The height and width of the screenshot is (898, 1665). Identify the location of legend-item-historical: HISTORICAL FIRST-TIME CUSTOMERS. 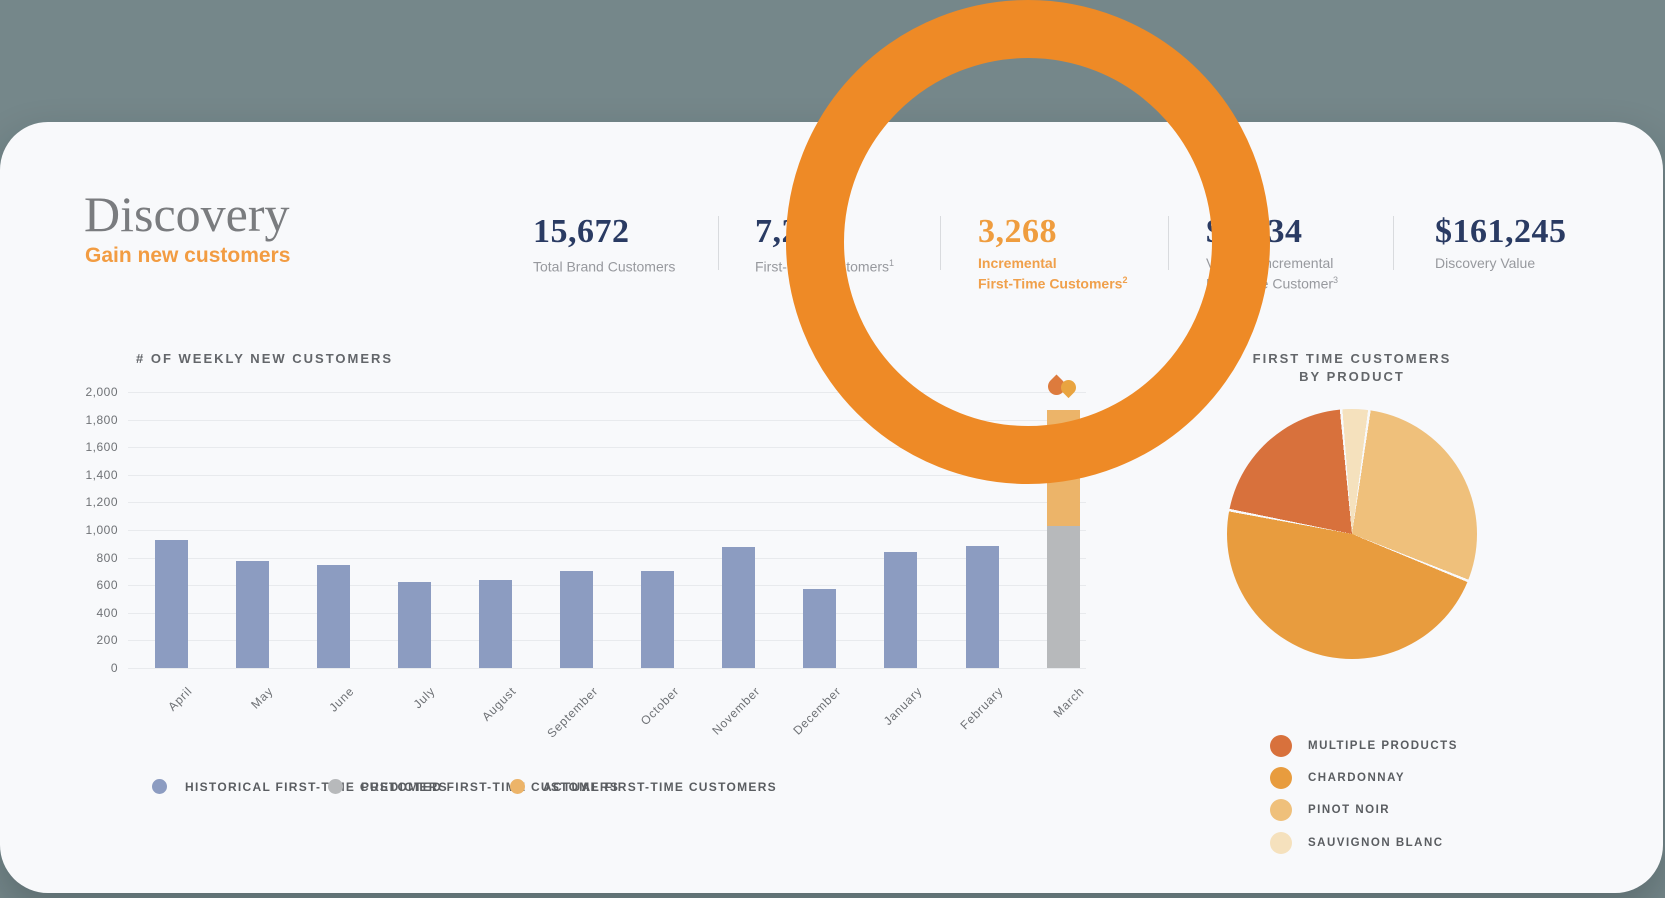
(300, 786).